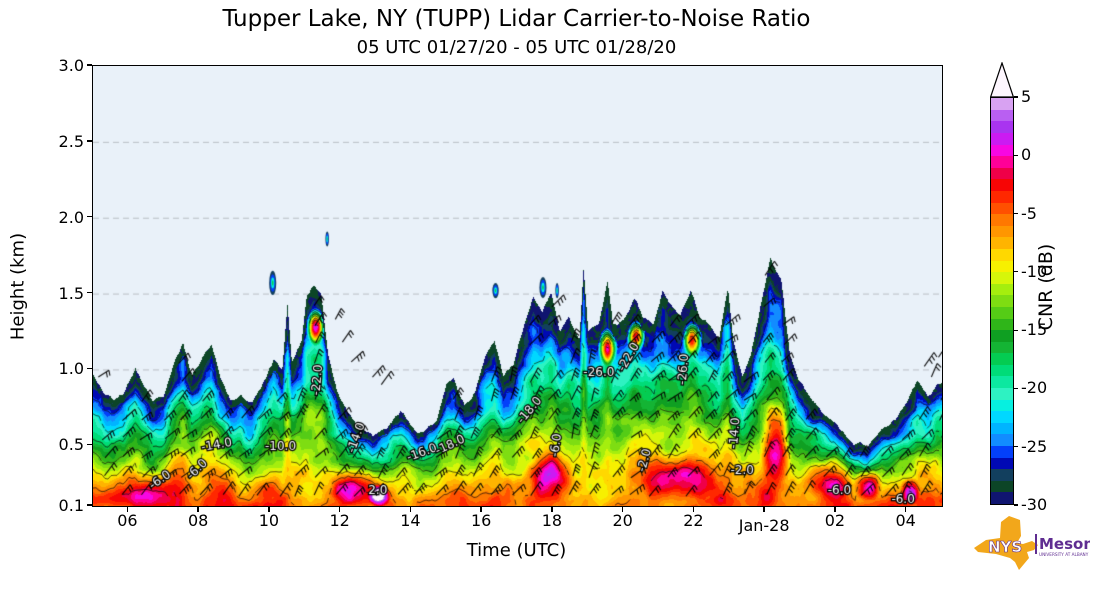 The height and width of the screenshot is (600, 1093). Describe the element at coordinates (481, 520) in the screenshot. I see `x-tick-label: 16` at that location.